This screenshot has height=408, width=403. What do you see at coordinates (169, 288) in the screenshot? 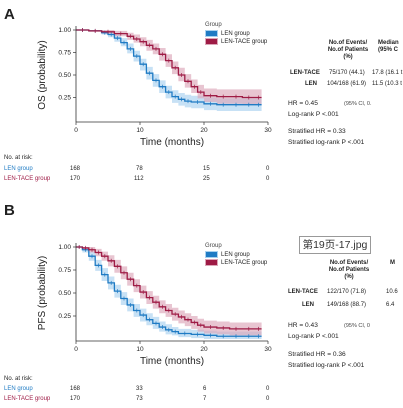
I see `survival-curve-tace` at bounding box center [169, 288].